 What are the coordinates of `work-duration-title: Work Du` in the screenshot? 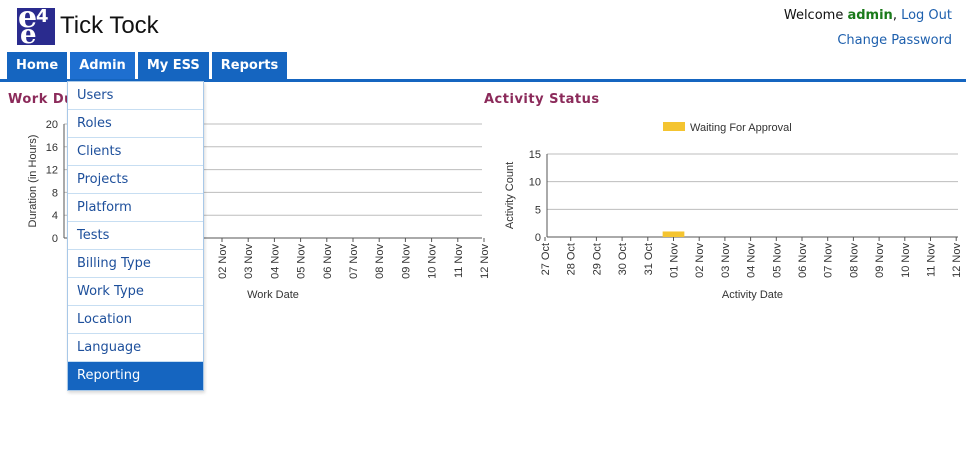 It's located at (41, 99).